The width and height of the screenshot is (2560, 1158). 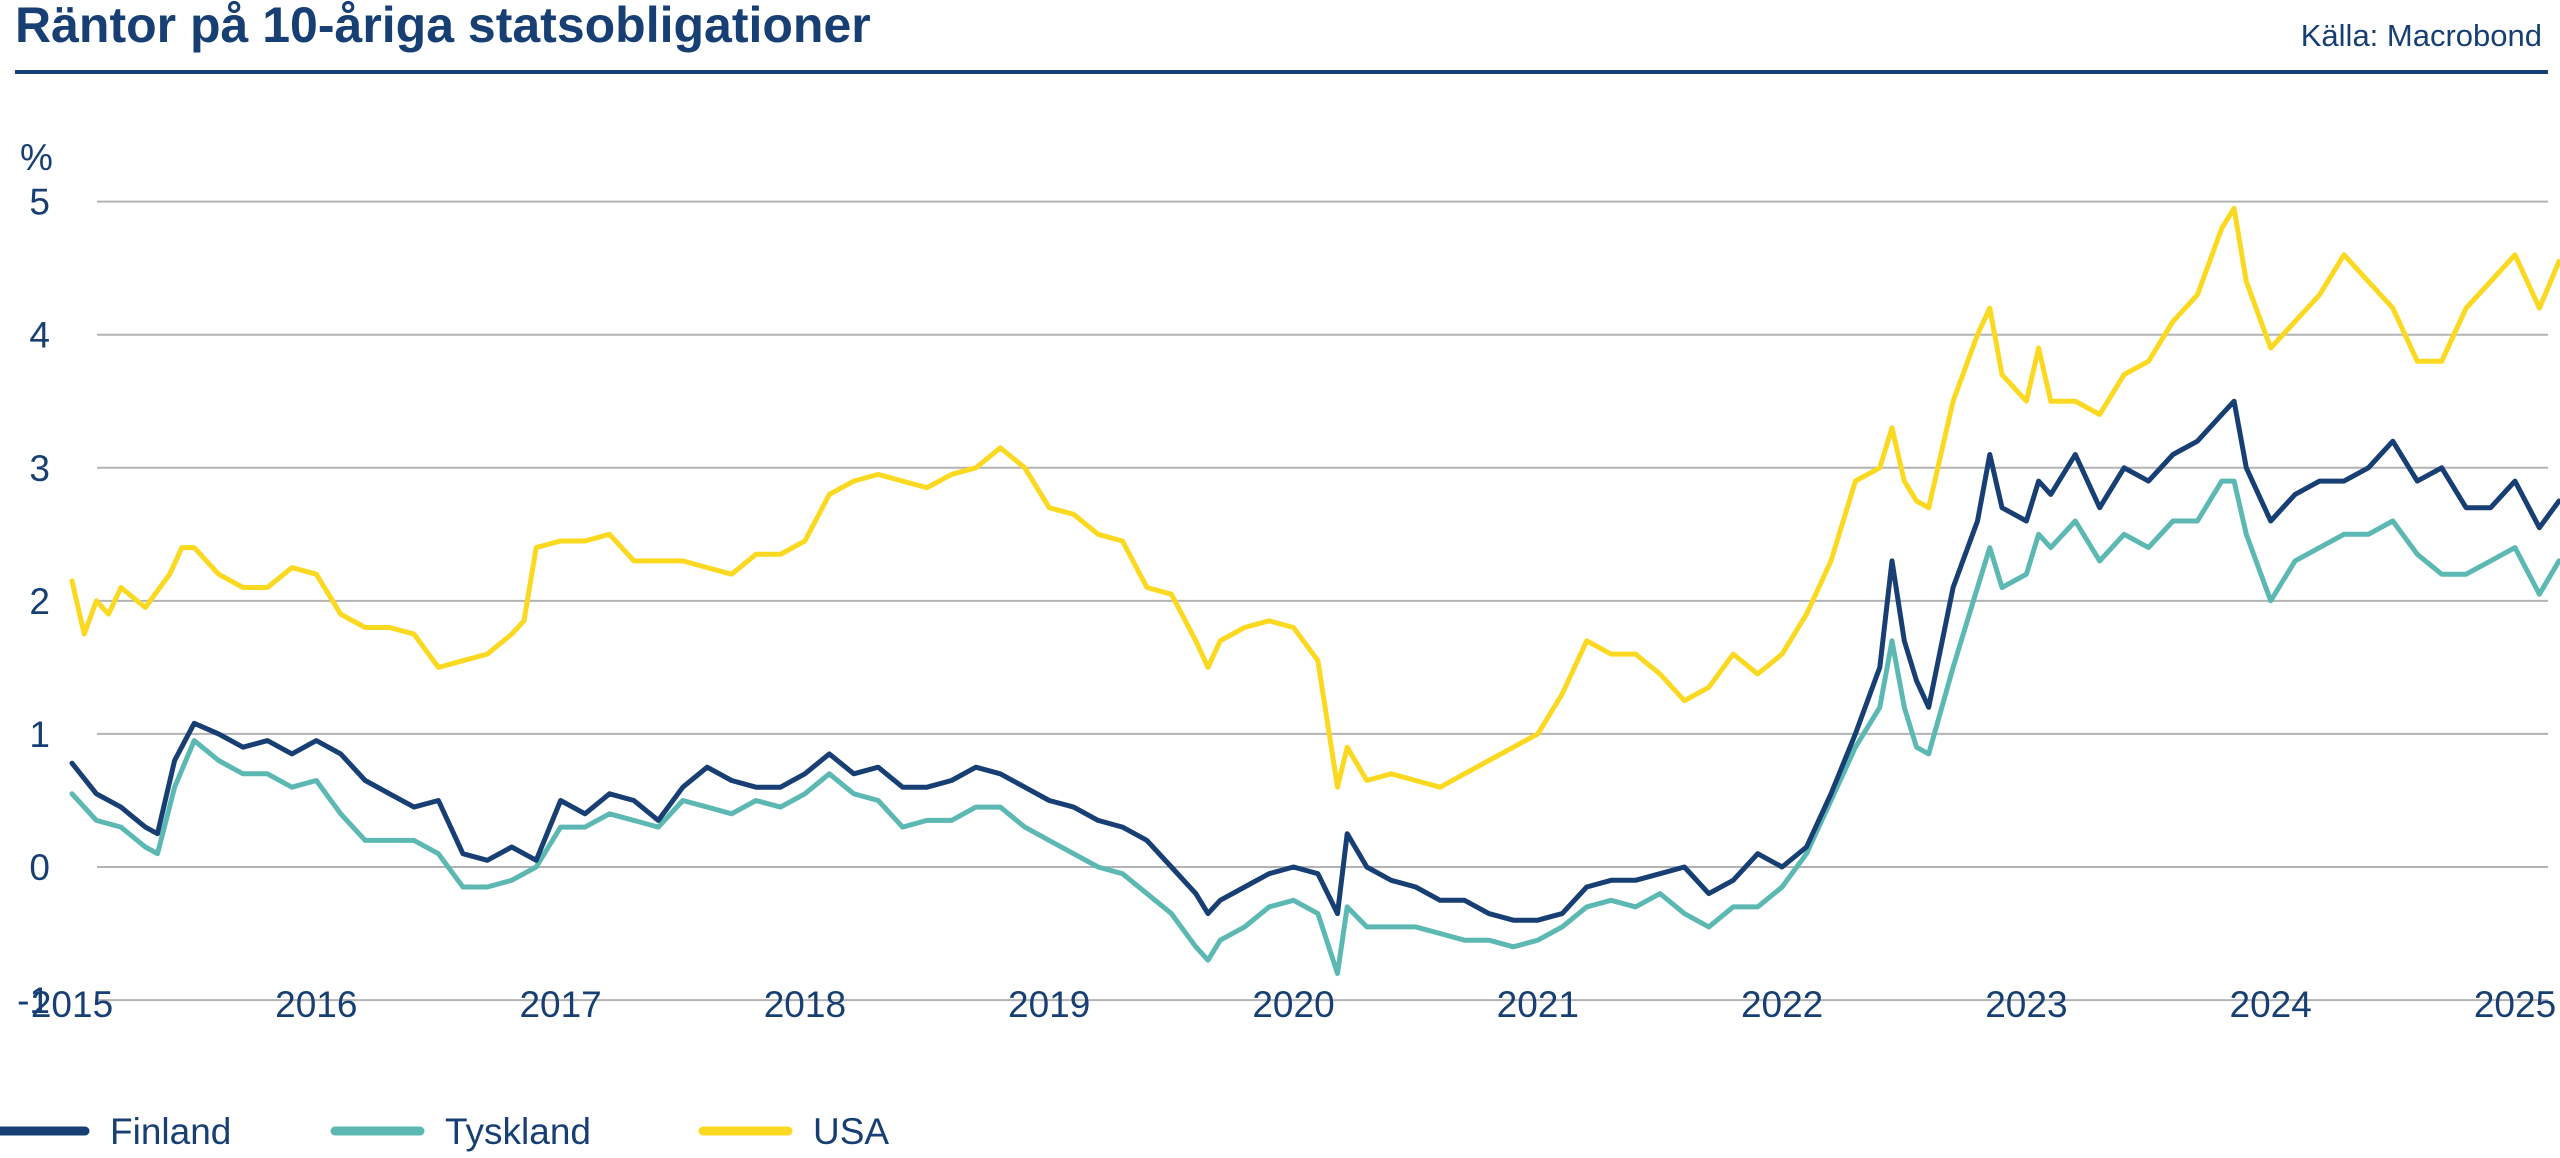 What do you see at coordinates (39, 468) in the screenshot?
I see `y-tick-label: 3` at bounding box center [39, 468].